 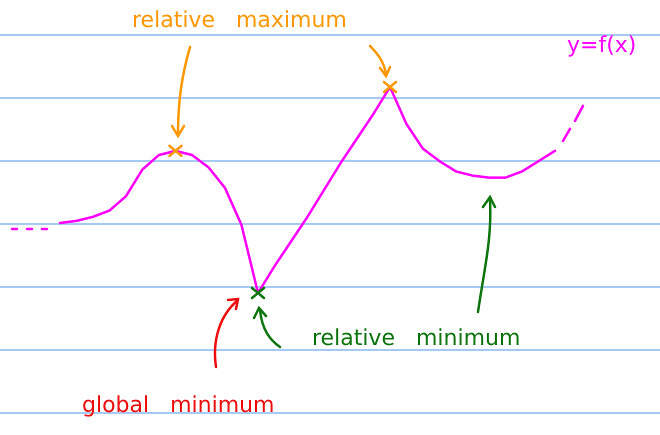 I want to click on text: relative minimum, so click(x=416, y=338).